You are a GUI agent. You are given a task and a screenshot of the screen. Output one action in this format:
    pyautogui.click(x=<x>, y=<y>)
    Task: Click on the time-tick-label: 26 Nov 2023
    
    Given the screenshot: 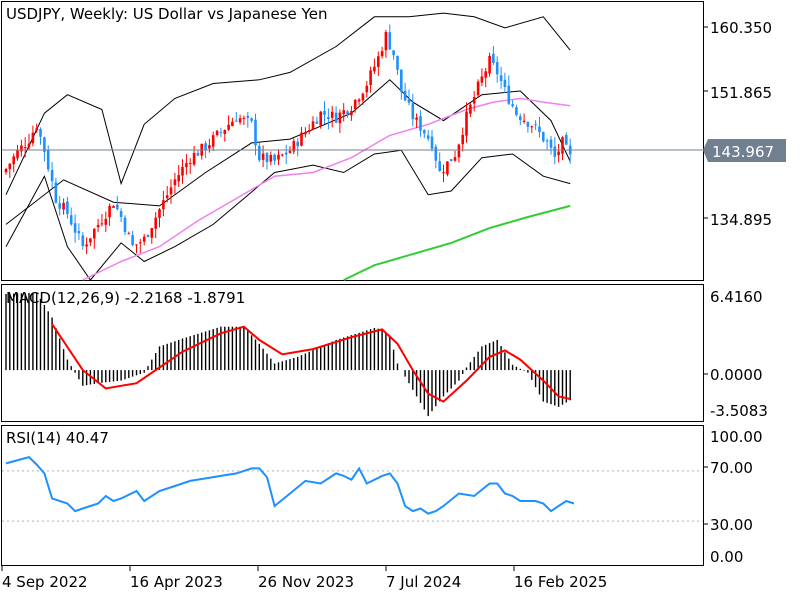 What is the action you would take?
    pyautogui.click(x=306, y=582)
    